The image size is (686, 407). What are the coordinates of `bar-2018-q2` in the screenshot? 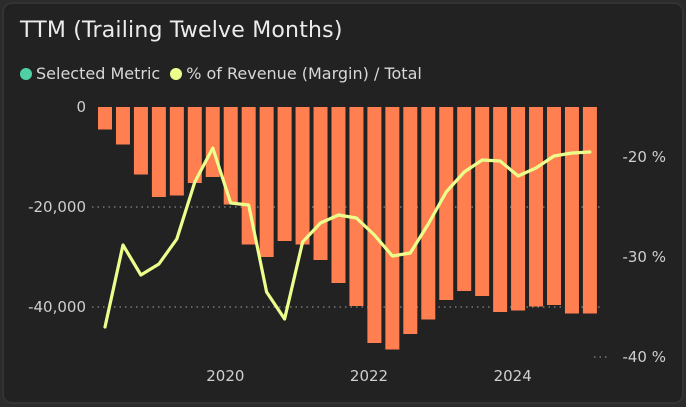 It's located at (105, 118).